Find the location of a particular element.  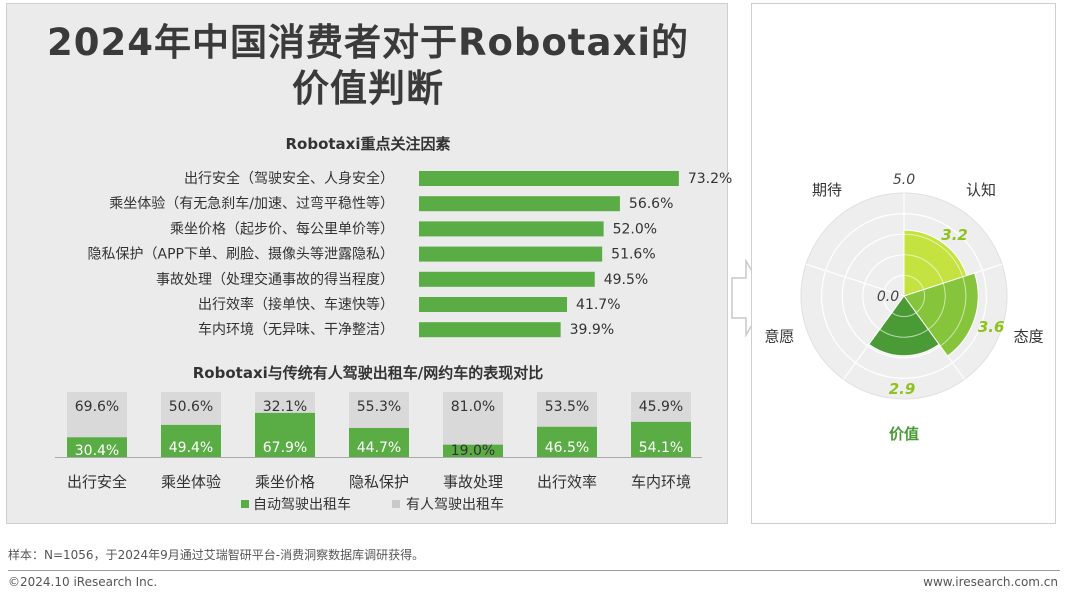

radar-dimension-label: 态度 is located at coordinates (1029, 336).